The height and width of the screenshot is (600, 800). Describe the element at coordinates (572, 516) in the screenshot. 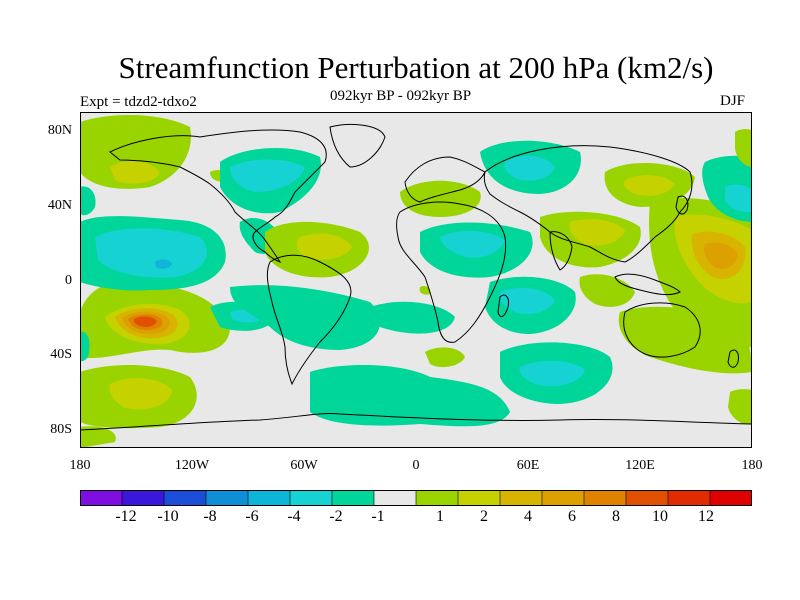

I see `colorbar-label: 6` at that location.